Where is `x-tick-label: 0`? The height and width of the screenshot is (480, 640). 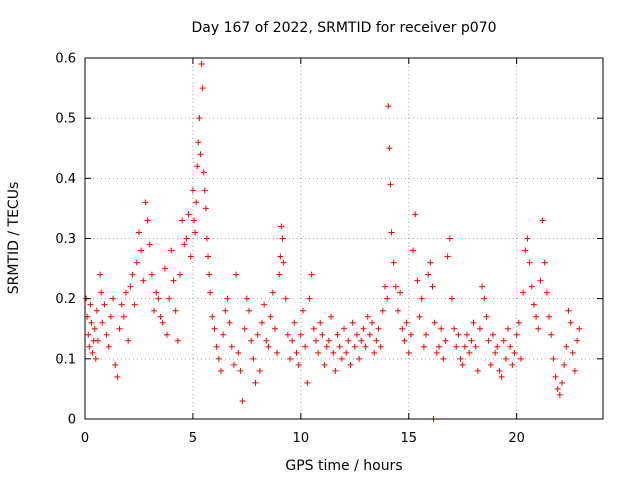
x-tick-label: 0 is located at coordinates (85, 438).